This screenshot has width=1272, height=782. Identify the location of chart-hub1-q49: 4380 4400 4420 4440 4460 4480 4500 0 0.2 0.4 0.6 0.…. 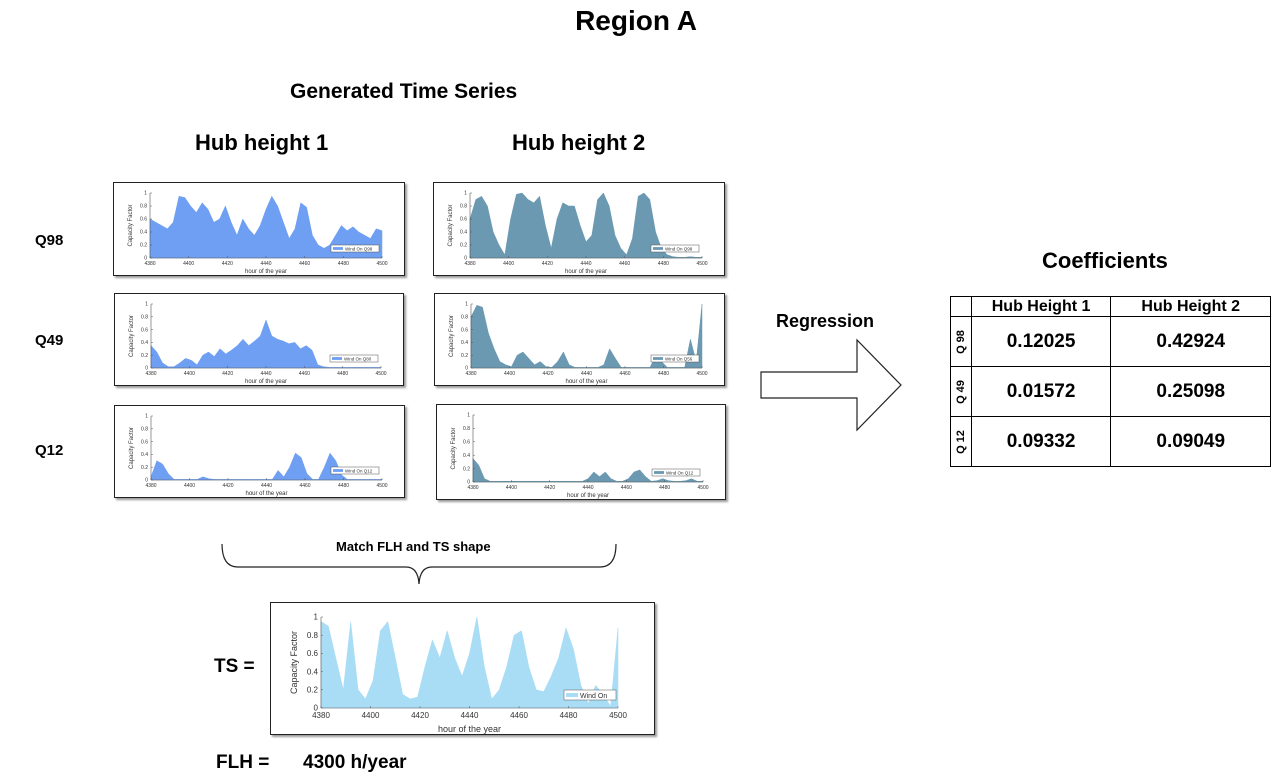
(259, 339).